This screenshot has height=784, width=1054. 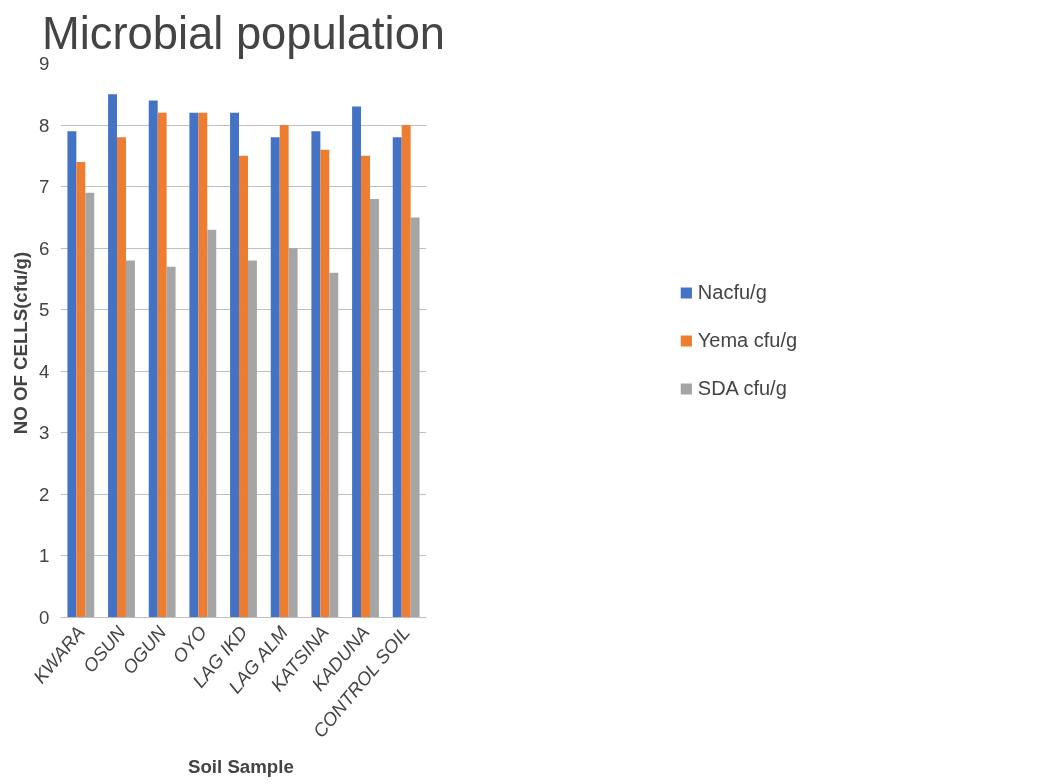 I want to click on x-axis-title: Soil Sample, so click(x=241, y=767).